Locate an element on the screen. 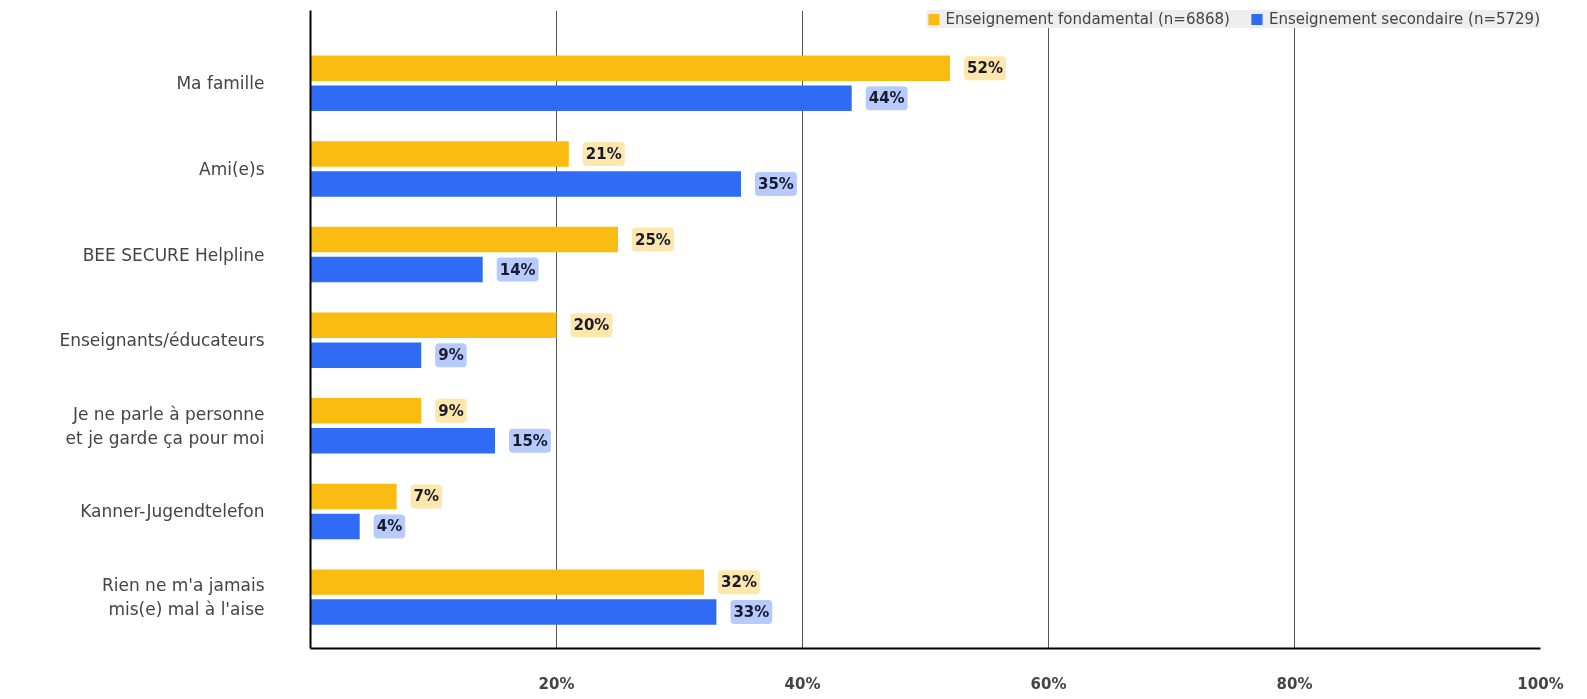 The height and width of the screenshot is (699, 1587). data-label: 32% is located at coordinates (739, 582).